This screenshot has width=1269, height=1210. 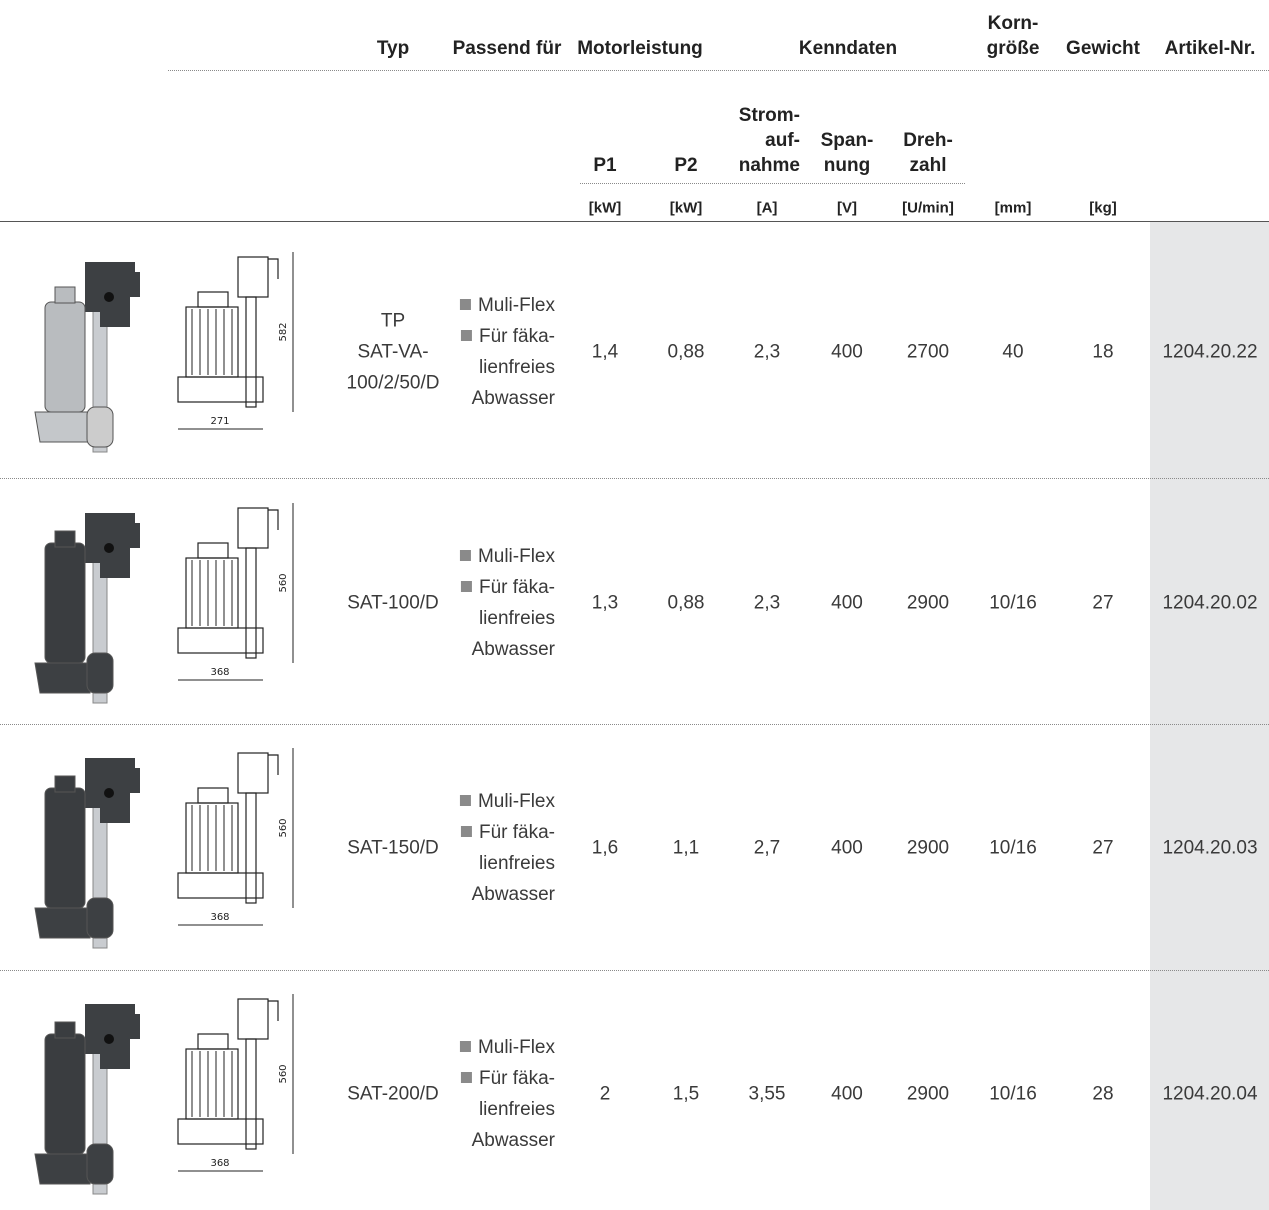 What do you see at coordinates (767, 848) in the screenshot?
I see `cell-strom-line: 2,7` at bounding box center [767, 848].